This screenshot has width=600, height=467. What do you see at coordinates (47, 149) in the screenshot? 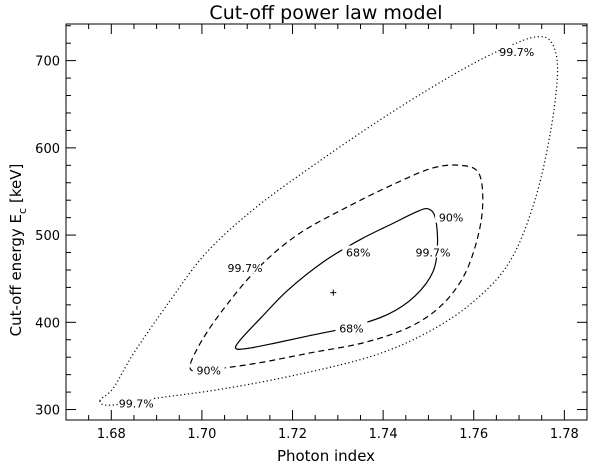
I see `y-tick-label: 600` at bounding box center [47, 149].